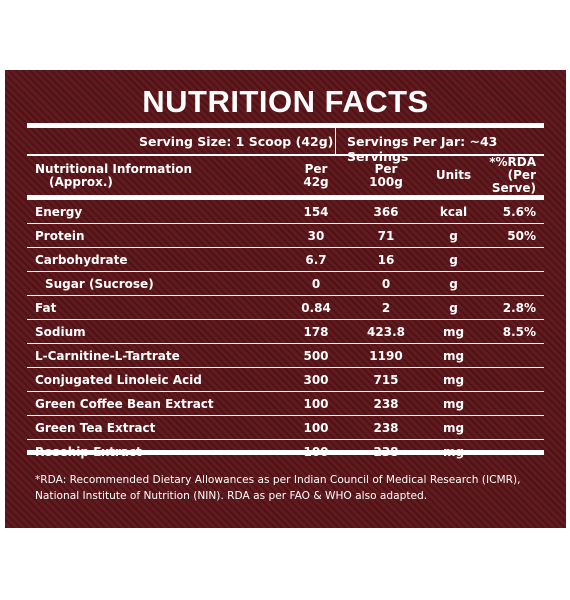  Describe the element at coordinates (154, 177) in the screenshot. I see `header-nutritional-info: Nutritional Information (Approx.)` at that location.